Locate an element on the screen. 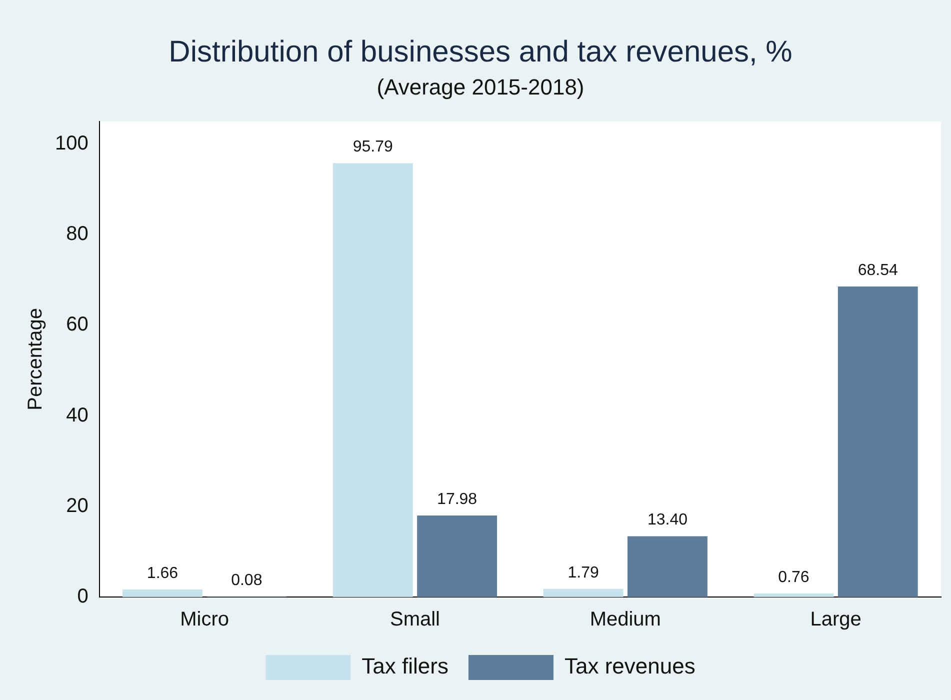 This screenshot has width=951, height=700. y-tick-label: 40 is located at coordinates (77, 415).